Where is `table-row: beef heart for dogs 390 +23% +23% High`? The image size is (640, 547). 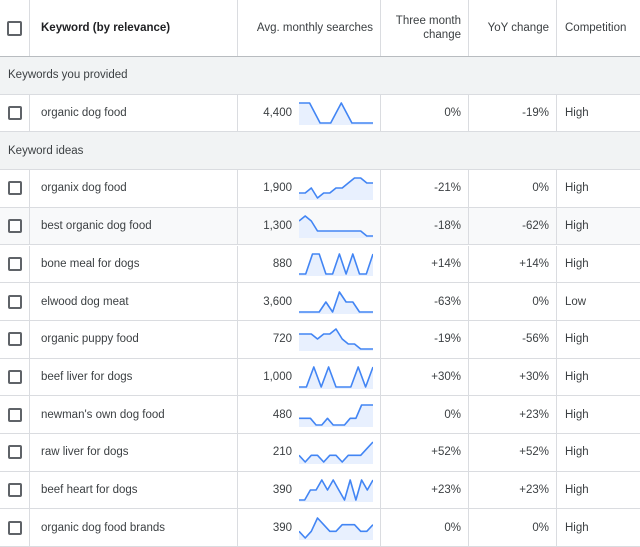
table-row: beef heart for dogs 390 +23% +23% High is located at coordinates (320, 490).